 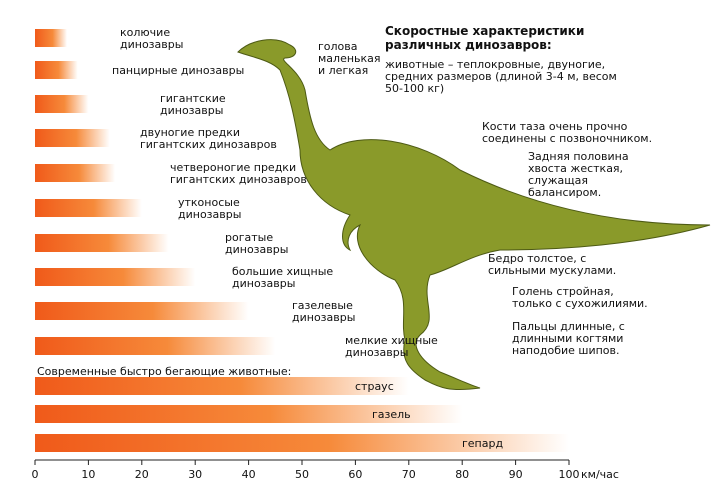 What do you see at coordinates (409, 474) in the screenshot?
I see `x-tick-label: 70` at bounding box center [409, 474].